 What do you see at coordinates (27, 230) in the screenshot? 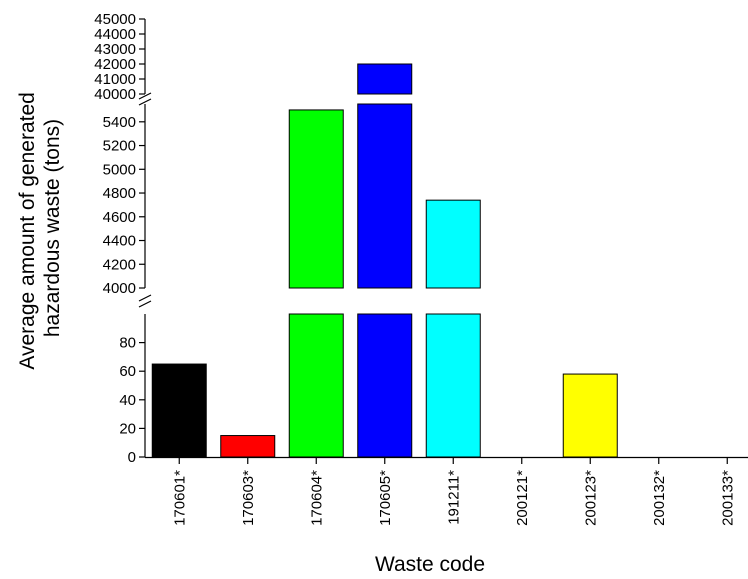
I see `y-axis-title-line-1: Average amount of generated` at bounding box center [27, 230].